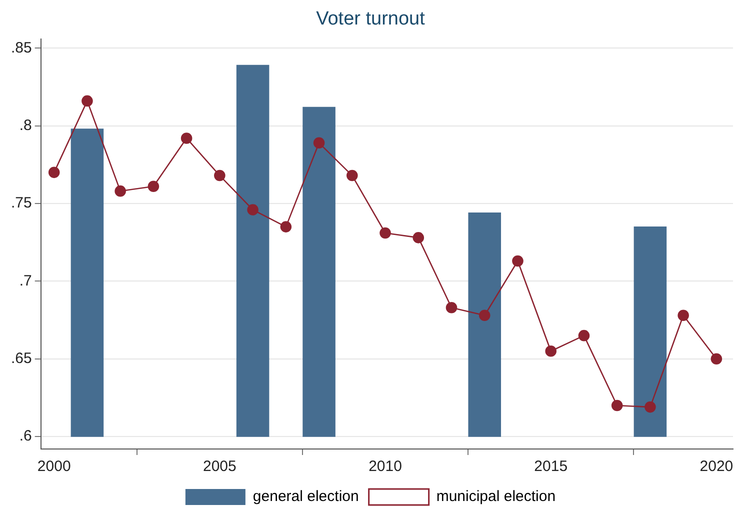 The image size is (751, 521). Describe the element at coordinates (551, 467) in the screenshot. I see `x-tick-label: 2015` at that location.